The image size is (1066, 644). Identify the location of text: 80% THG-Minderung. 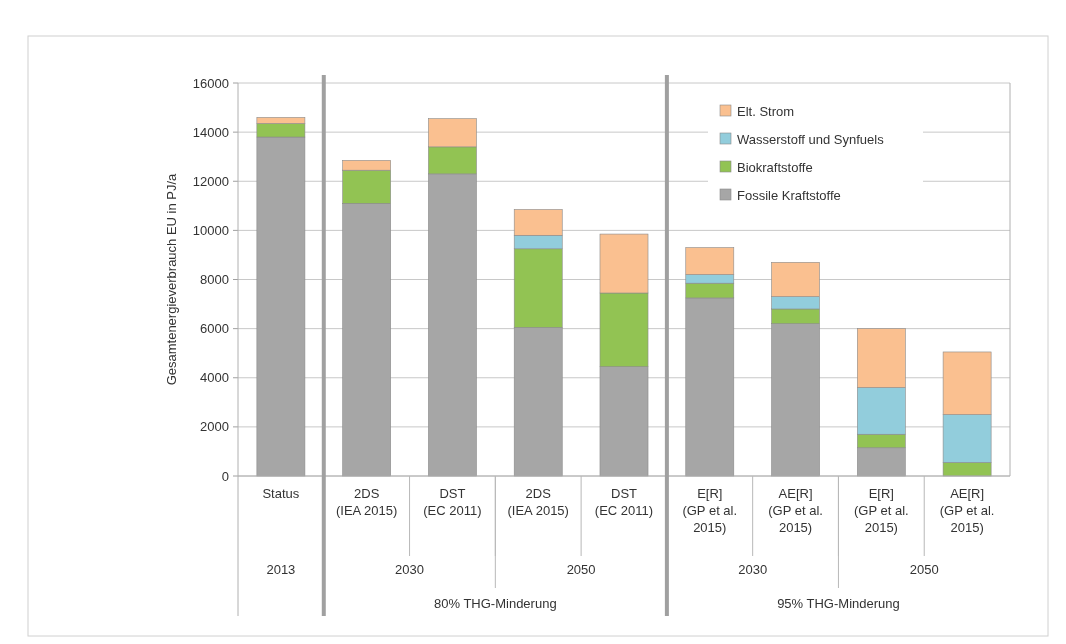
(495, 603).